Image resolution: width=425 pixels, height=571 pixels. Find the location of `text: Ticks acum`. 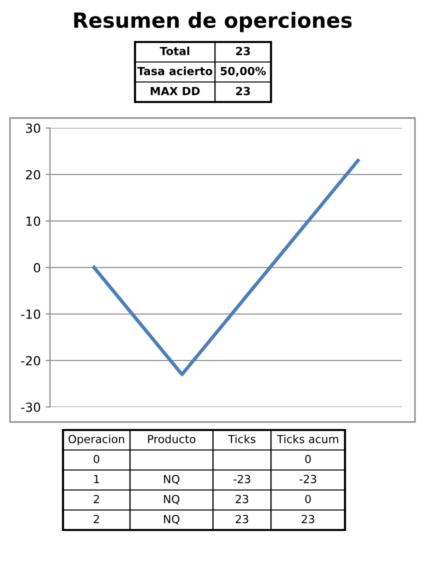

text: Ticks acum is located at coordinates (307, 439).